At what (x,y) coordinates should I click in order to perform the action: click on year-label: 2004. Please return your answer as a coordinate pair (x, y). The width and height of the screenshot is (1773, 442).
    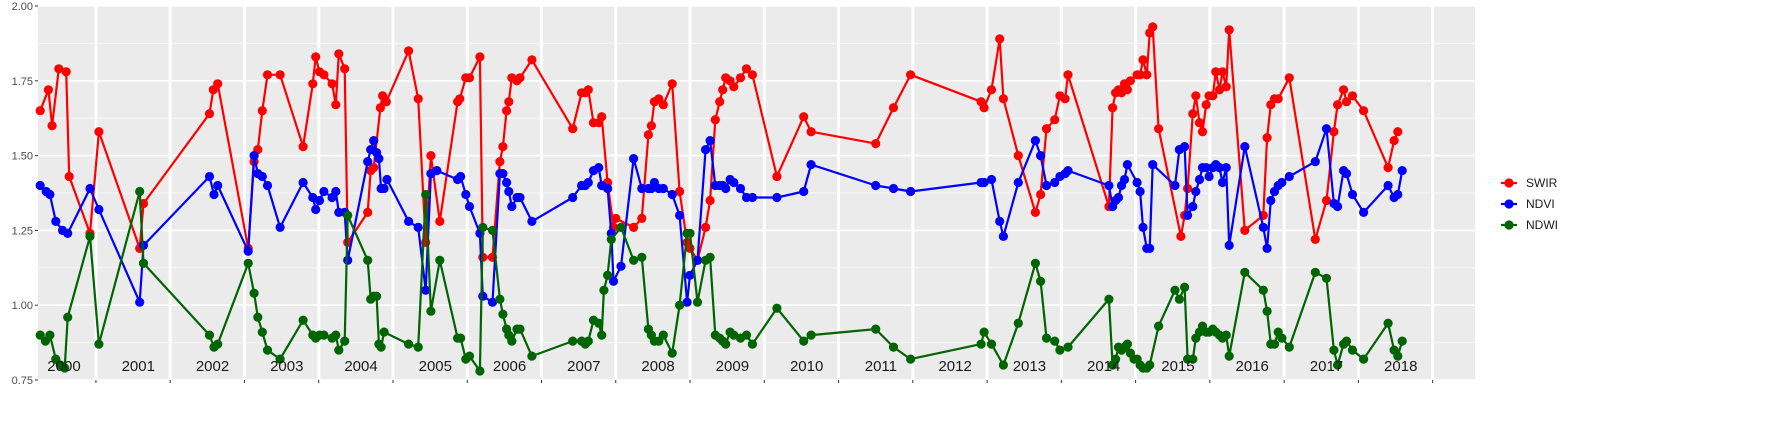
    Looking at the image, I should click on (360, 366).